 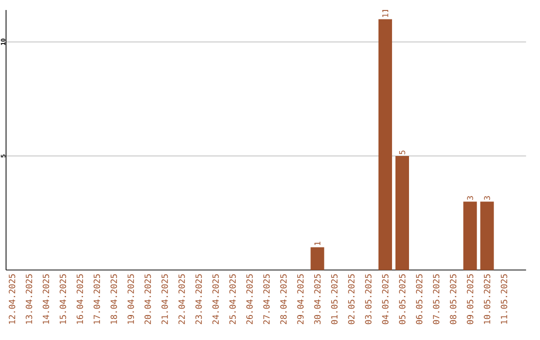 I want to click on data-label: 11, so click(x=385, y=12).